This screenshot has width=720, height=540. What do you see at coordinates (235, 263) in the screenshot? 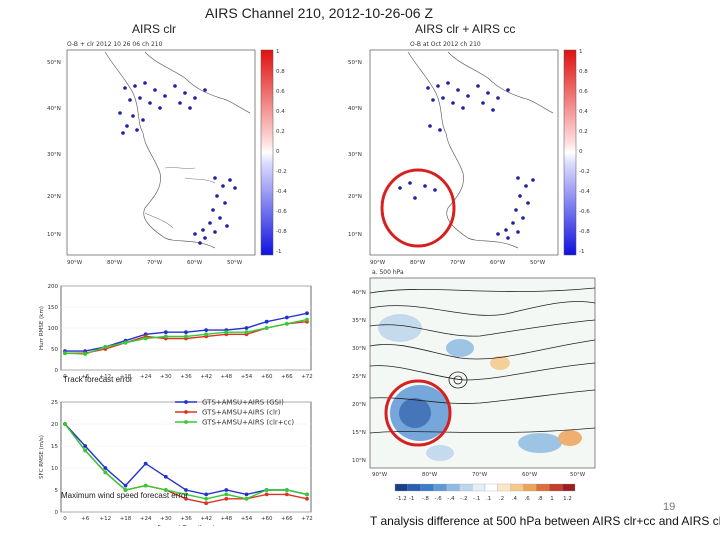
I see `left-lon-label: 50°W` at bounding box center [235, 263].